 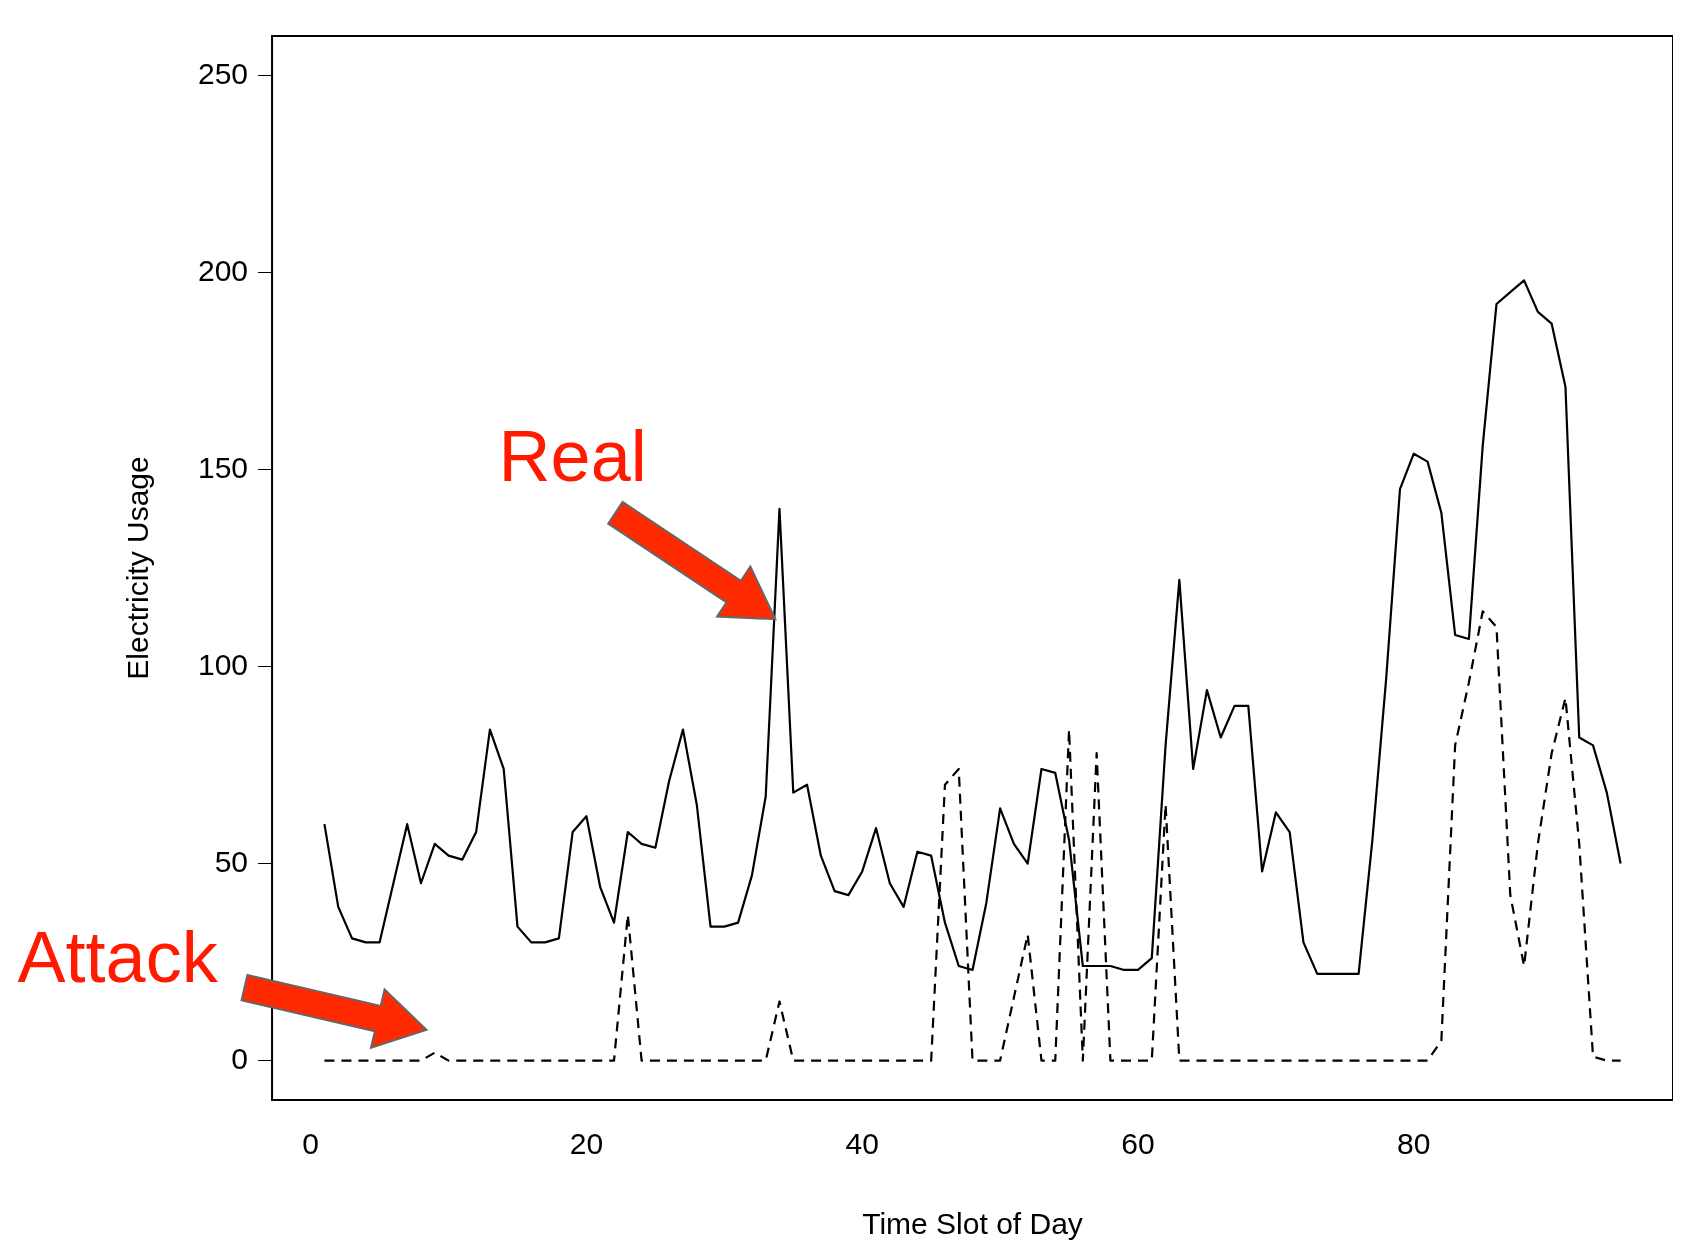 What do you see at coordinates (223, 467) in the screenshot?
I see `y-tick-label: 150` at bounding box center [223, 467].